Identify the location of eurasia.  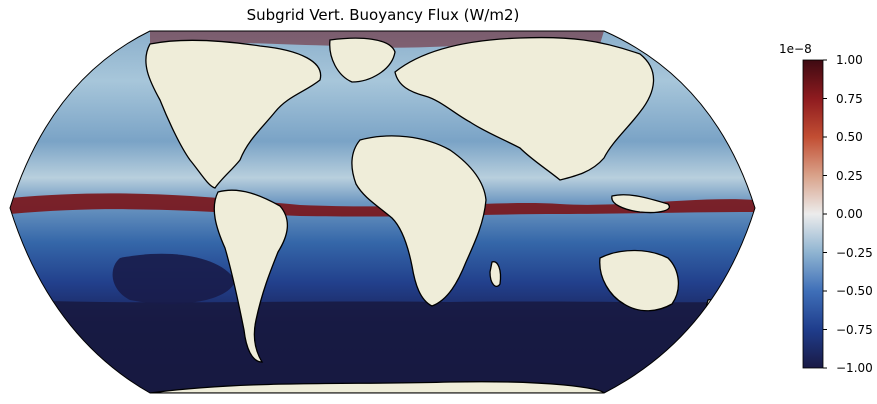
(524, 108).